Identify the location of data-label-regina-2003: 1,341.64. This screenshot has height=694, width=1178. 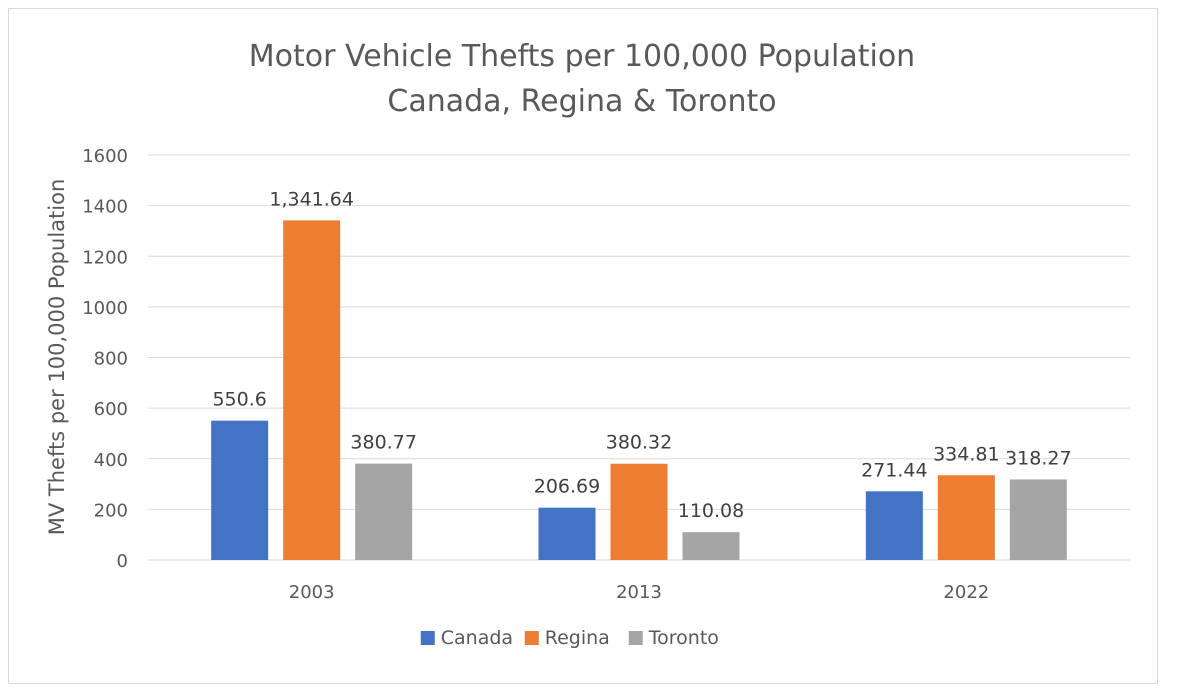
(311, 199).